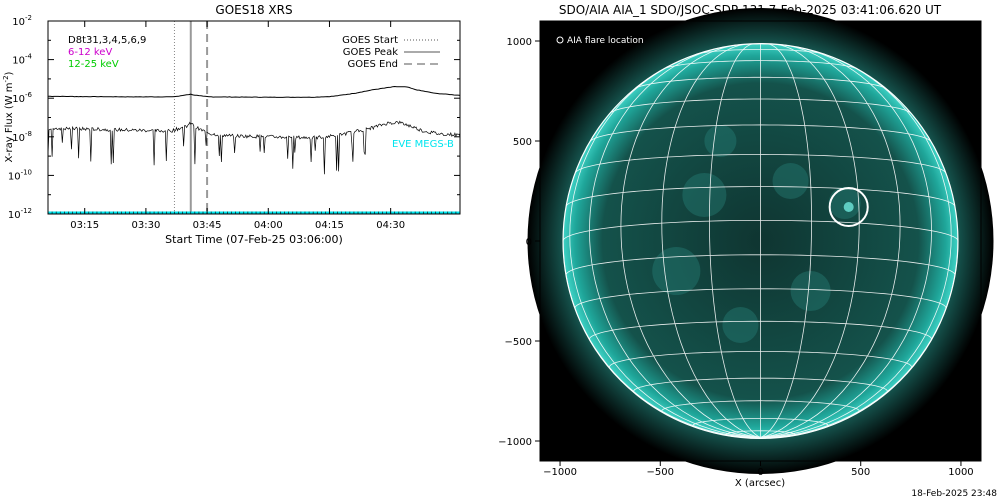 The width and height of the screenshot is (1000, 500). Describe the element at coordinates (529, 242) in the screenshot. I see `aia-y-tick-label: 0` at that location.